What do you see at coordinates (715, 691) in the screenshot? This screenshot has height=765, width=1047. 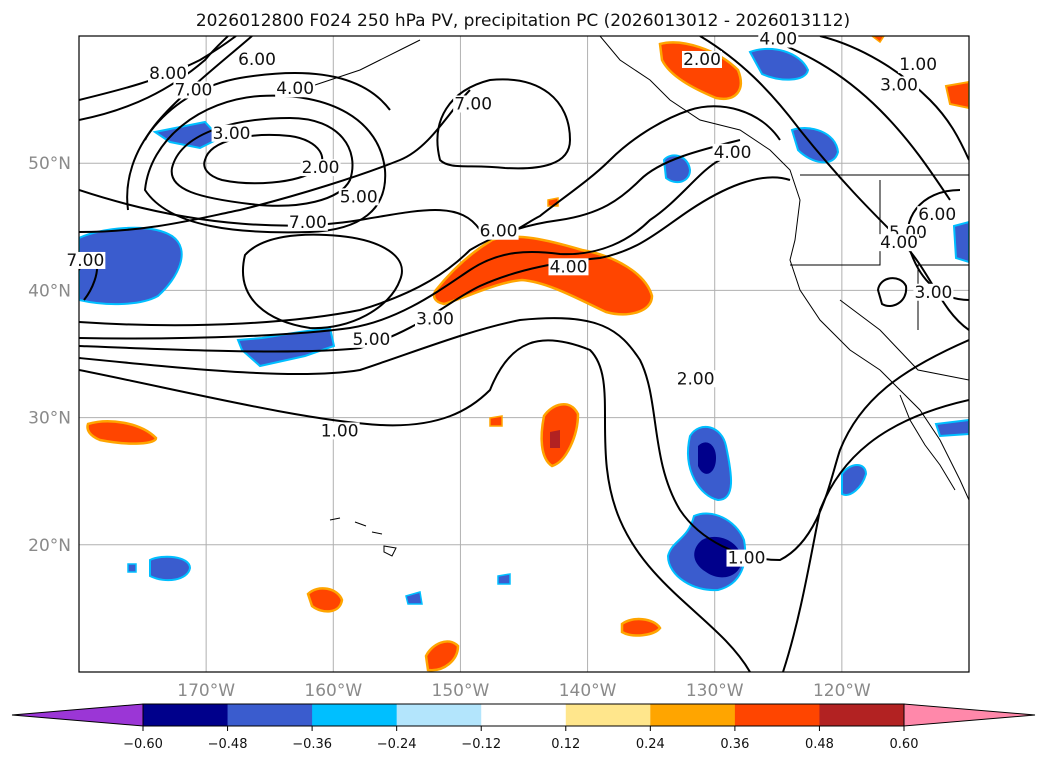 I see `lon-tick-label: 130°W` at bounding box center [715, 691].